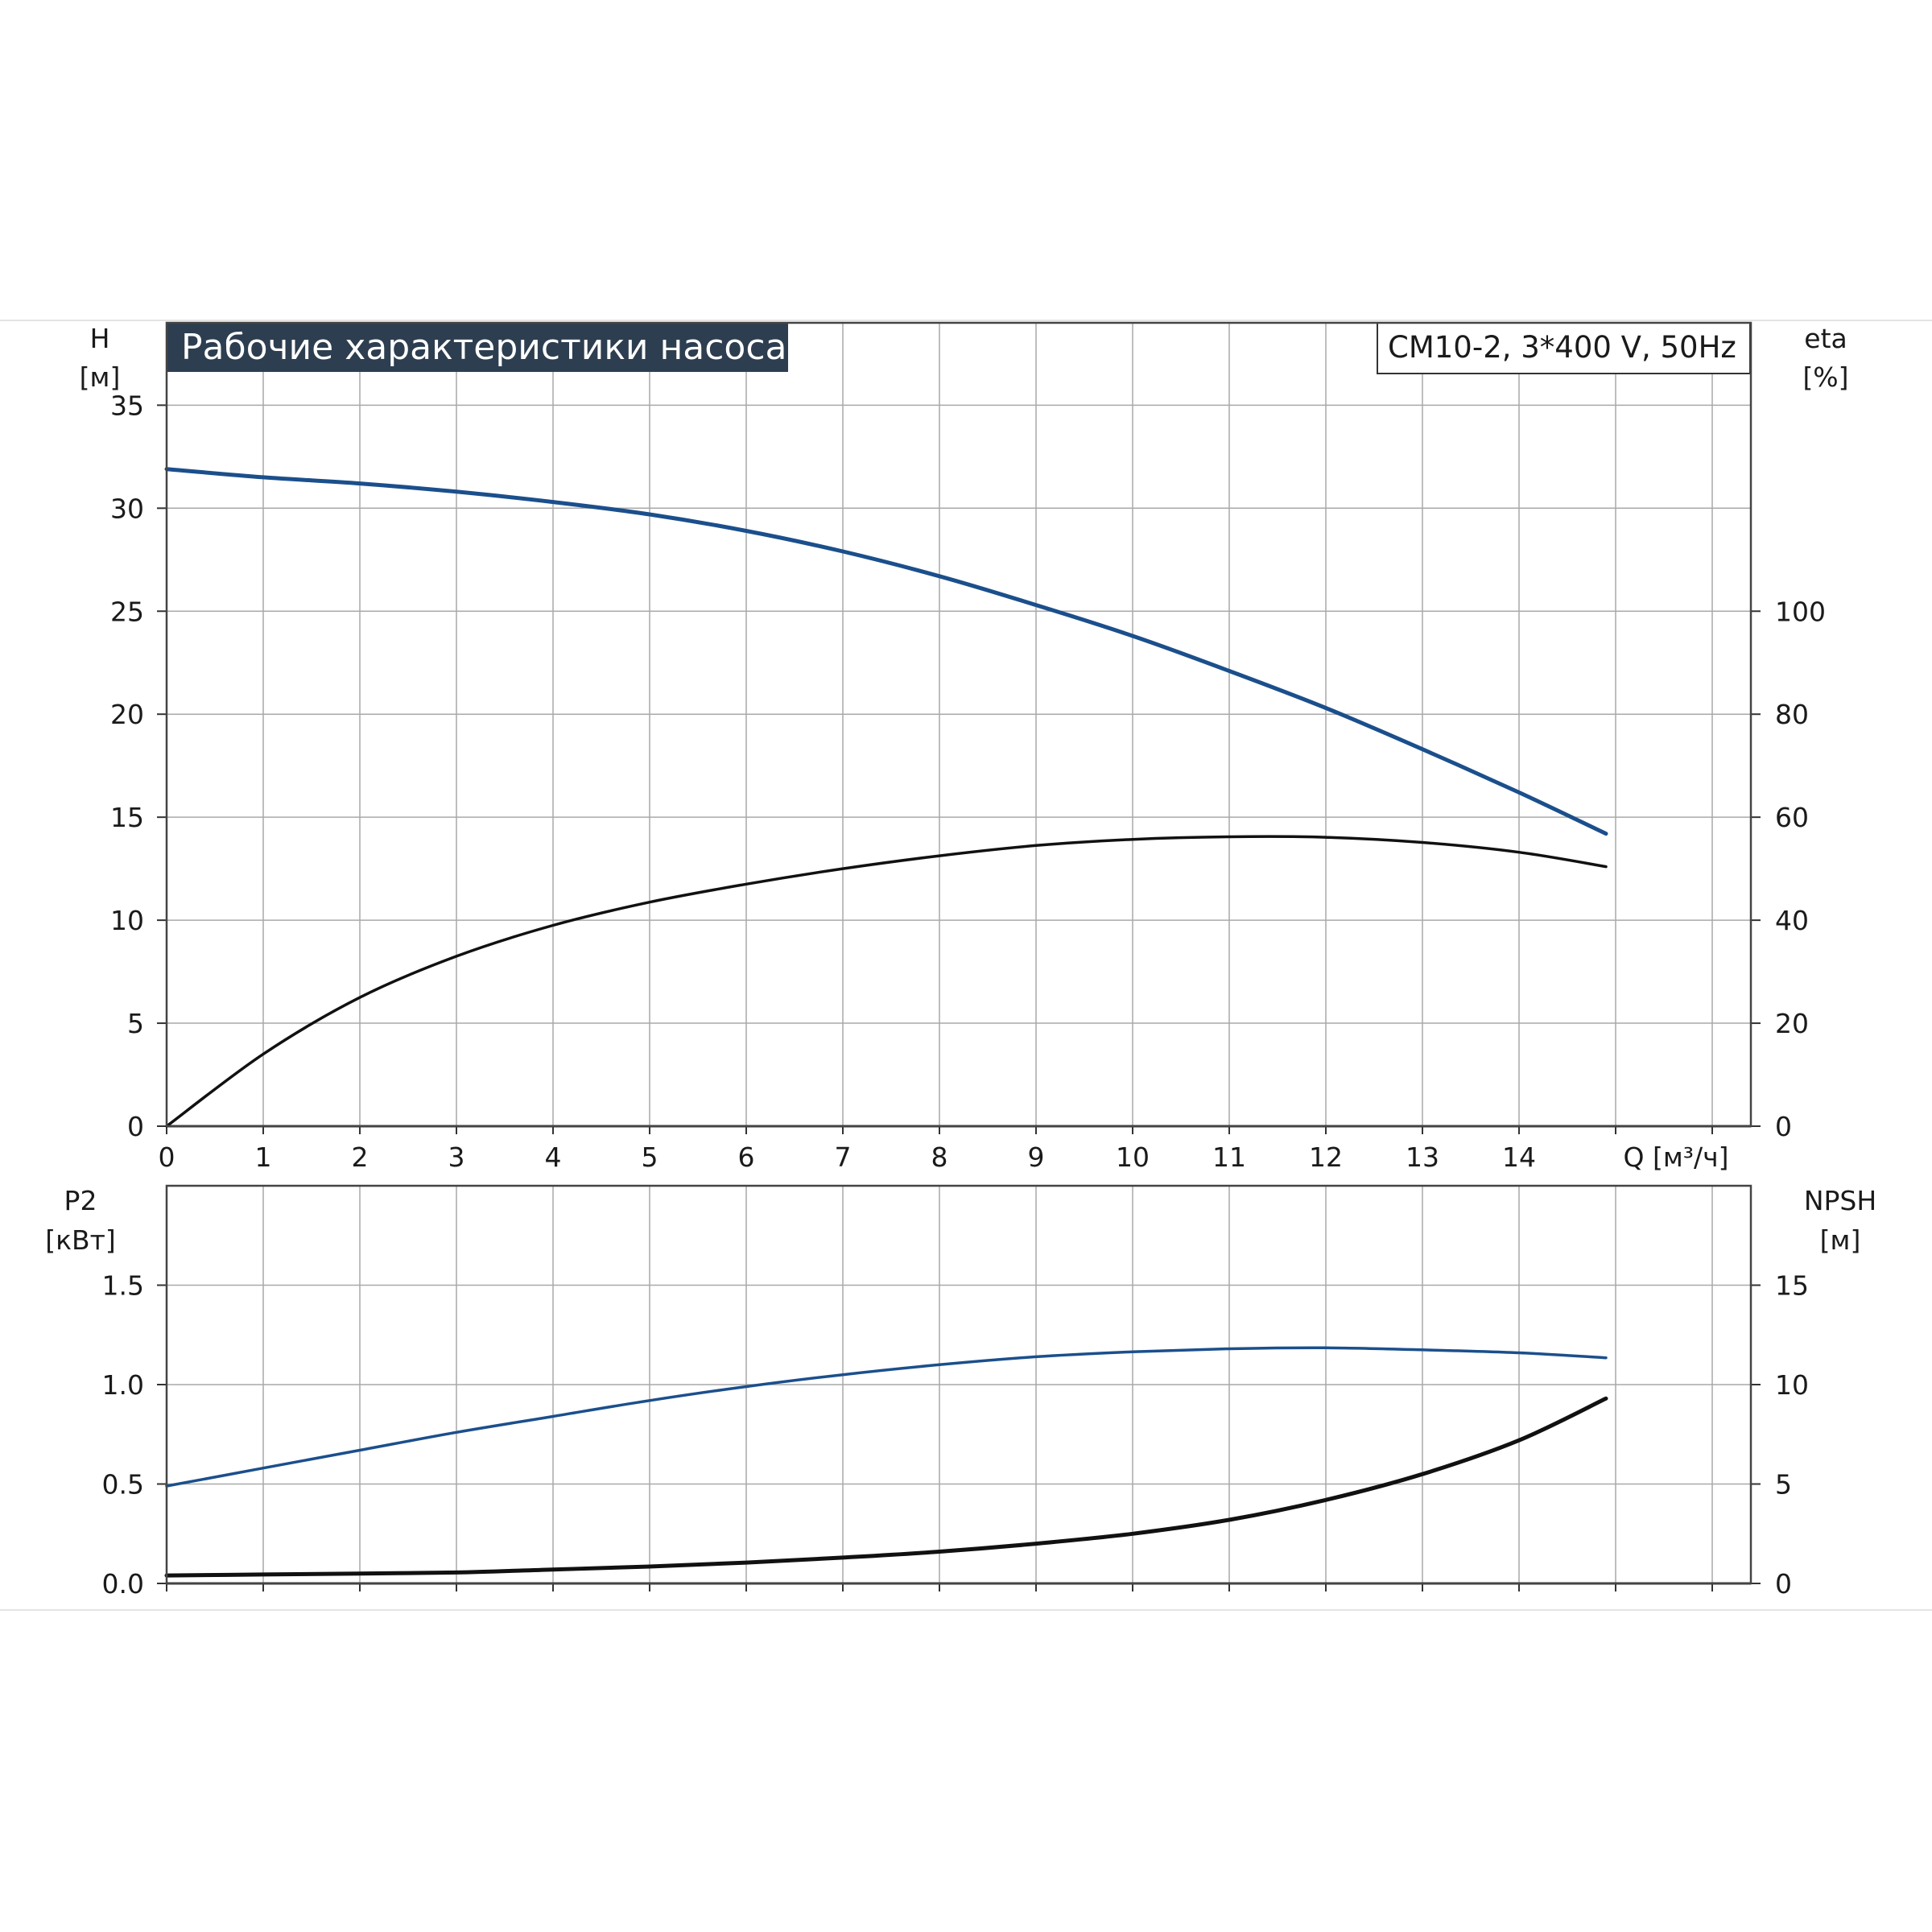 This screenshot has height=1932, width=1932. I want to click on upper-x-tick-label: 4, so click(553, 1157).